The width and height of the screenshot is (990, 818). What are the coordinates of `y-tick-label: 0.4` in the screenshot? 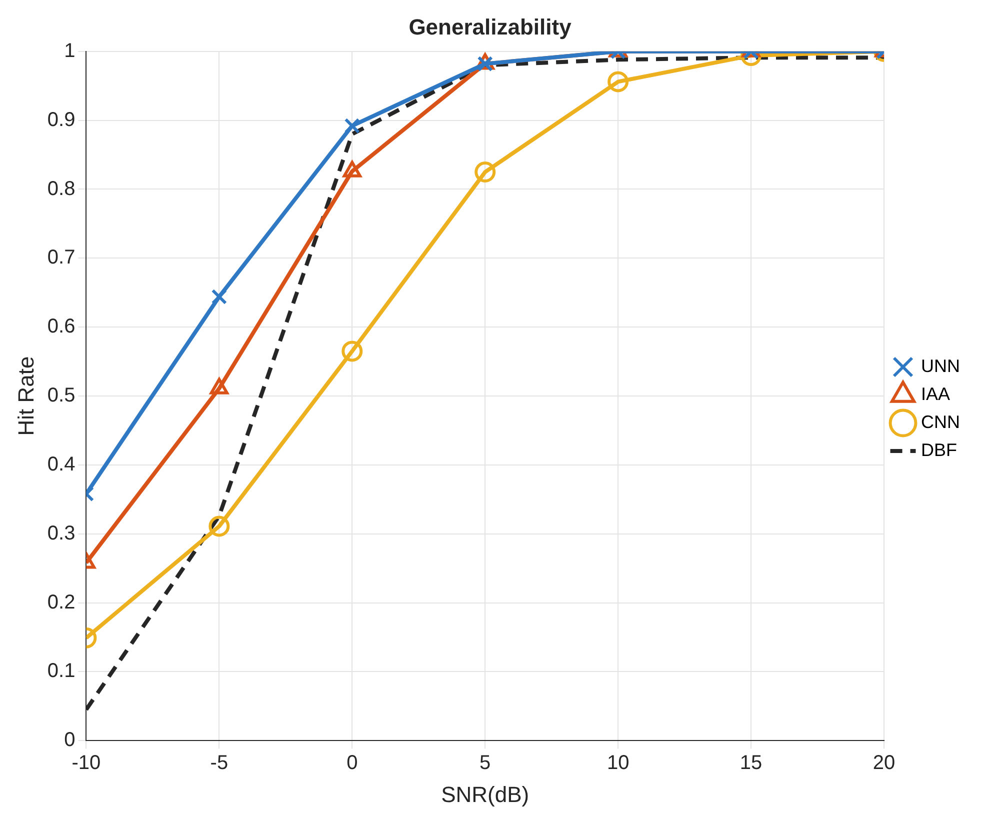 It's located at (61, 464).